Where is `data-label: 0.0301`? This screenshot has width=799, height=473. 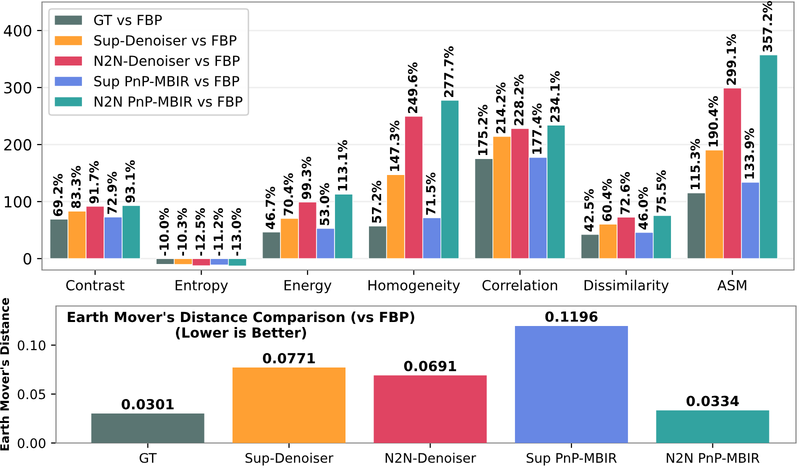
data-label: 0.0301 is located at coordinates (148, 404).